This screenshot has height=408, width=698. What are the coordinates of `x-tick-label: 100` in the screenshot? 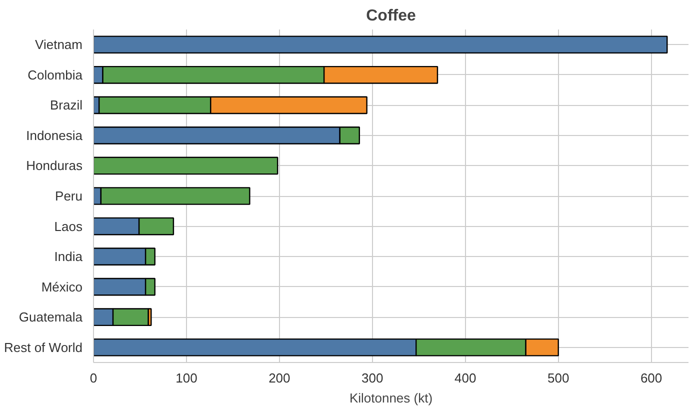 It's located at (187, 378).